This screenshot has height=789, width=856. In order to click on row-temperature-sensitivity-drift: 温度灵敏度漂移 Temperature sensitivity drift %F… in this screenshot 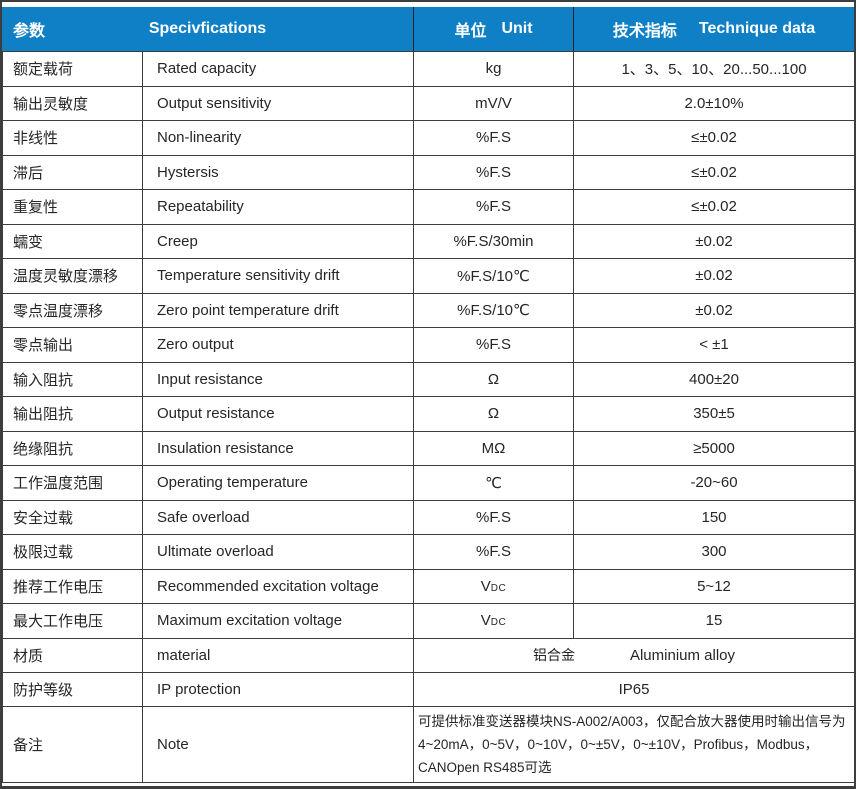, I will do `click(428, 276)`.